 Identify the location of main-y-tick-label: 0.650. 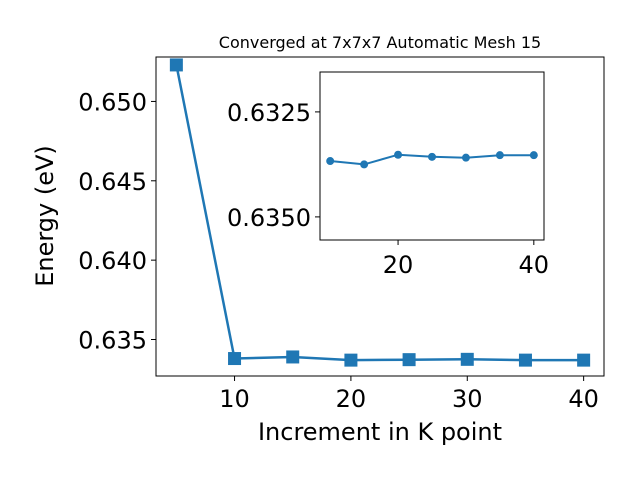
(112, 102).